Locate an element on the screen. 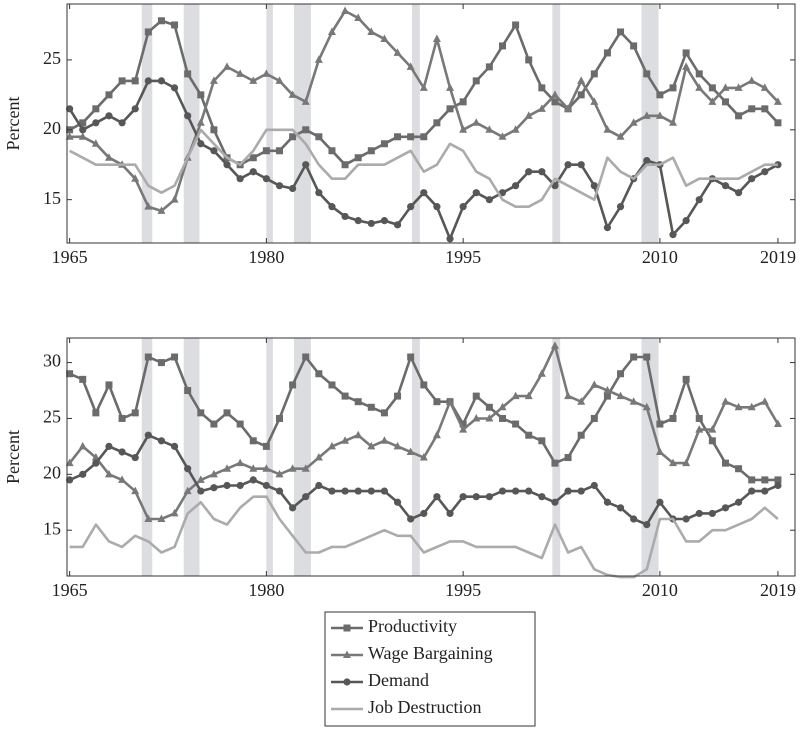 The image size is (807, 730). series-line is located at coordinates (423, 168).